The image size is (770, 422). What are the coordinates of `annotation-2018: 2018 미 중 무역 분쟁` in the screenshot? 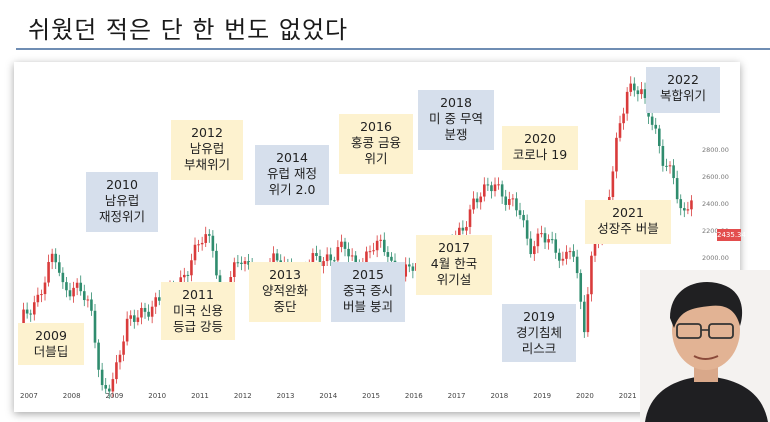 It's located at (456, 120).